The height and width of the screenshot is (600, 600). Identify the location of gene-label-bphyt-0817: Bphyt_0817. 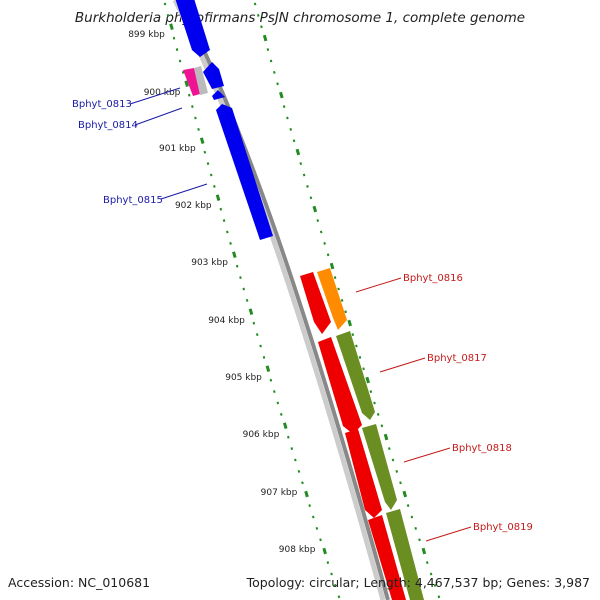
(457, 358).